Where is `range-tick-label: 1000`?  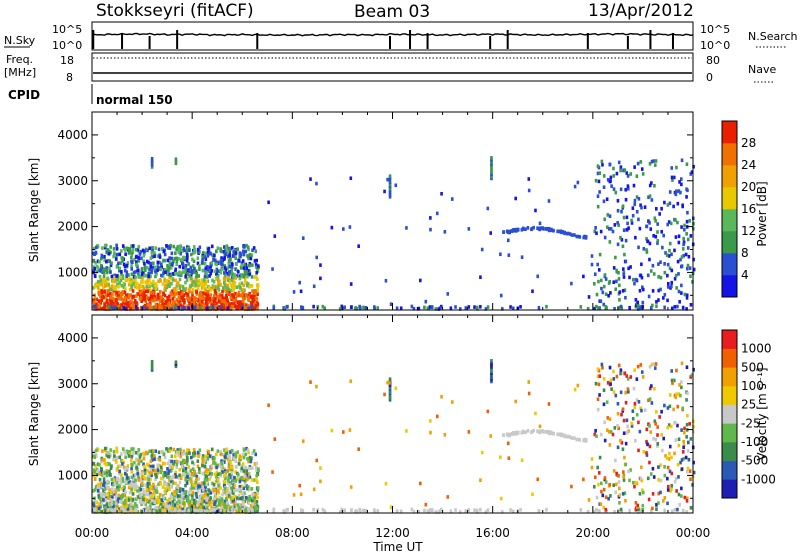 range-tick-label: 1000 is located at coordinates (72, 272).